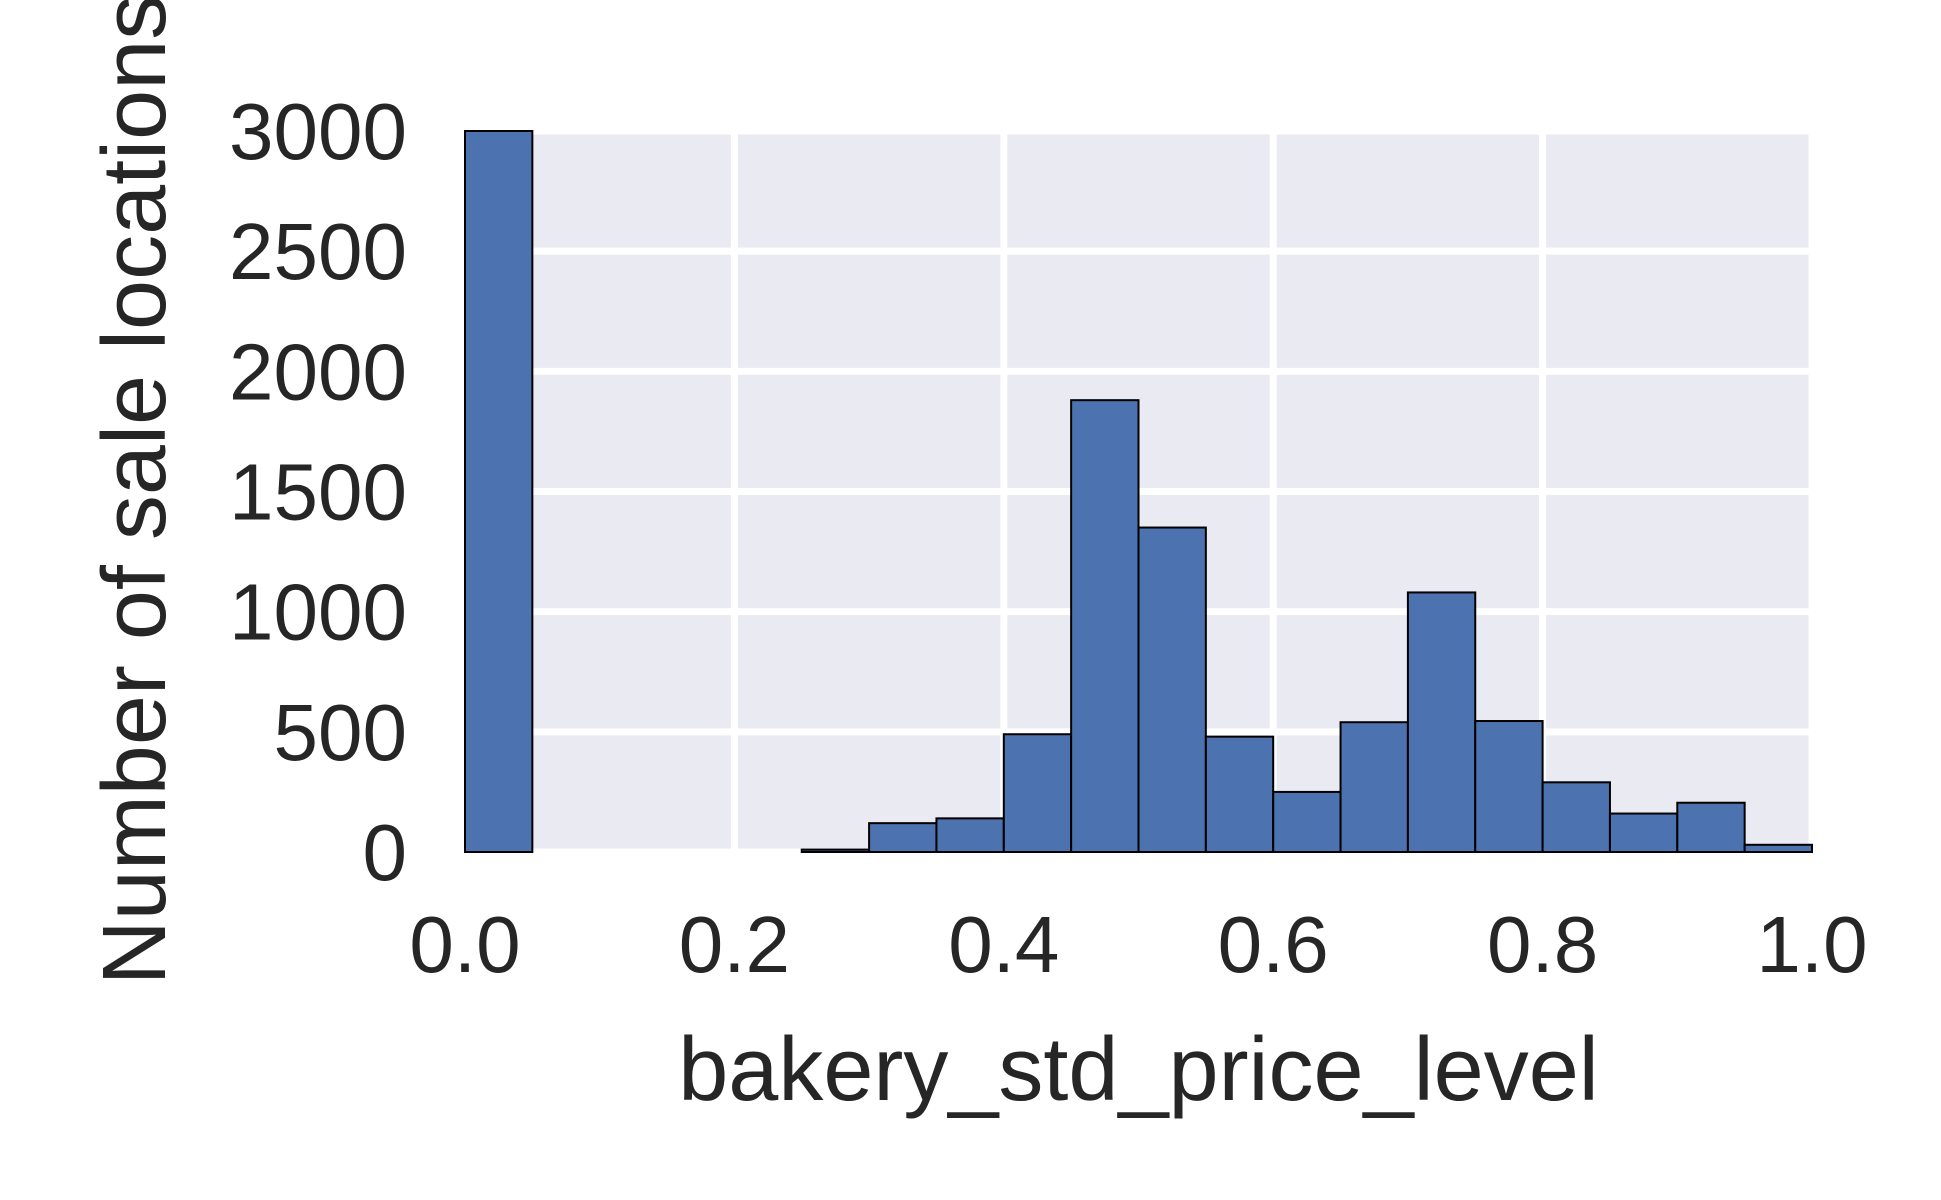 The image size is (1941, 1200). Describe the element at coordinates (464, 944) in the screenshot. I see `x-tick-label: 0.0` at that location.